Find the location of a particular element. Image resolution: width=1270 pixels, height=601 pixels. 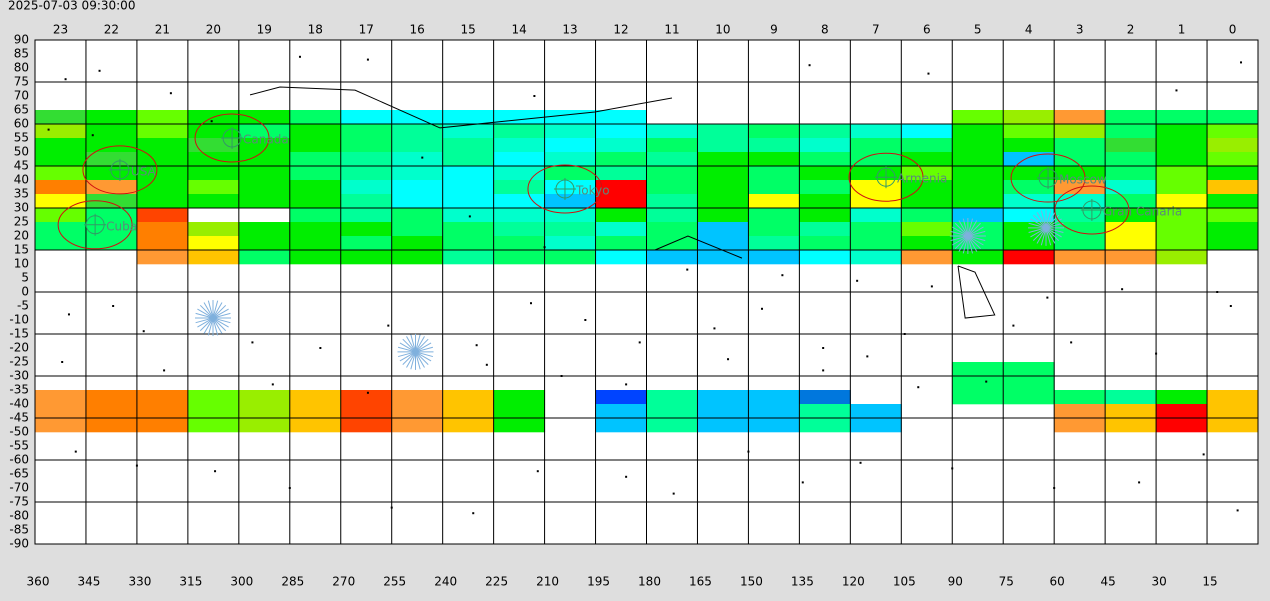

hour-label: 7 is located at coordinates (876, 30).